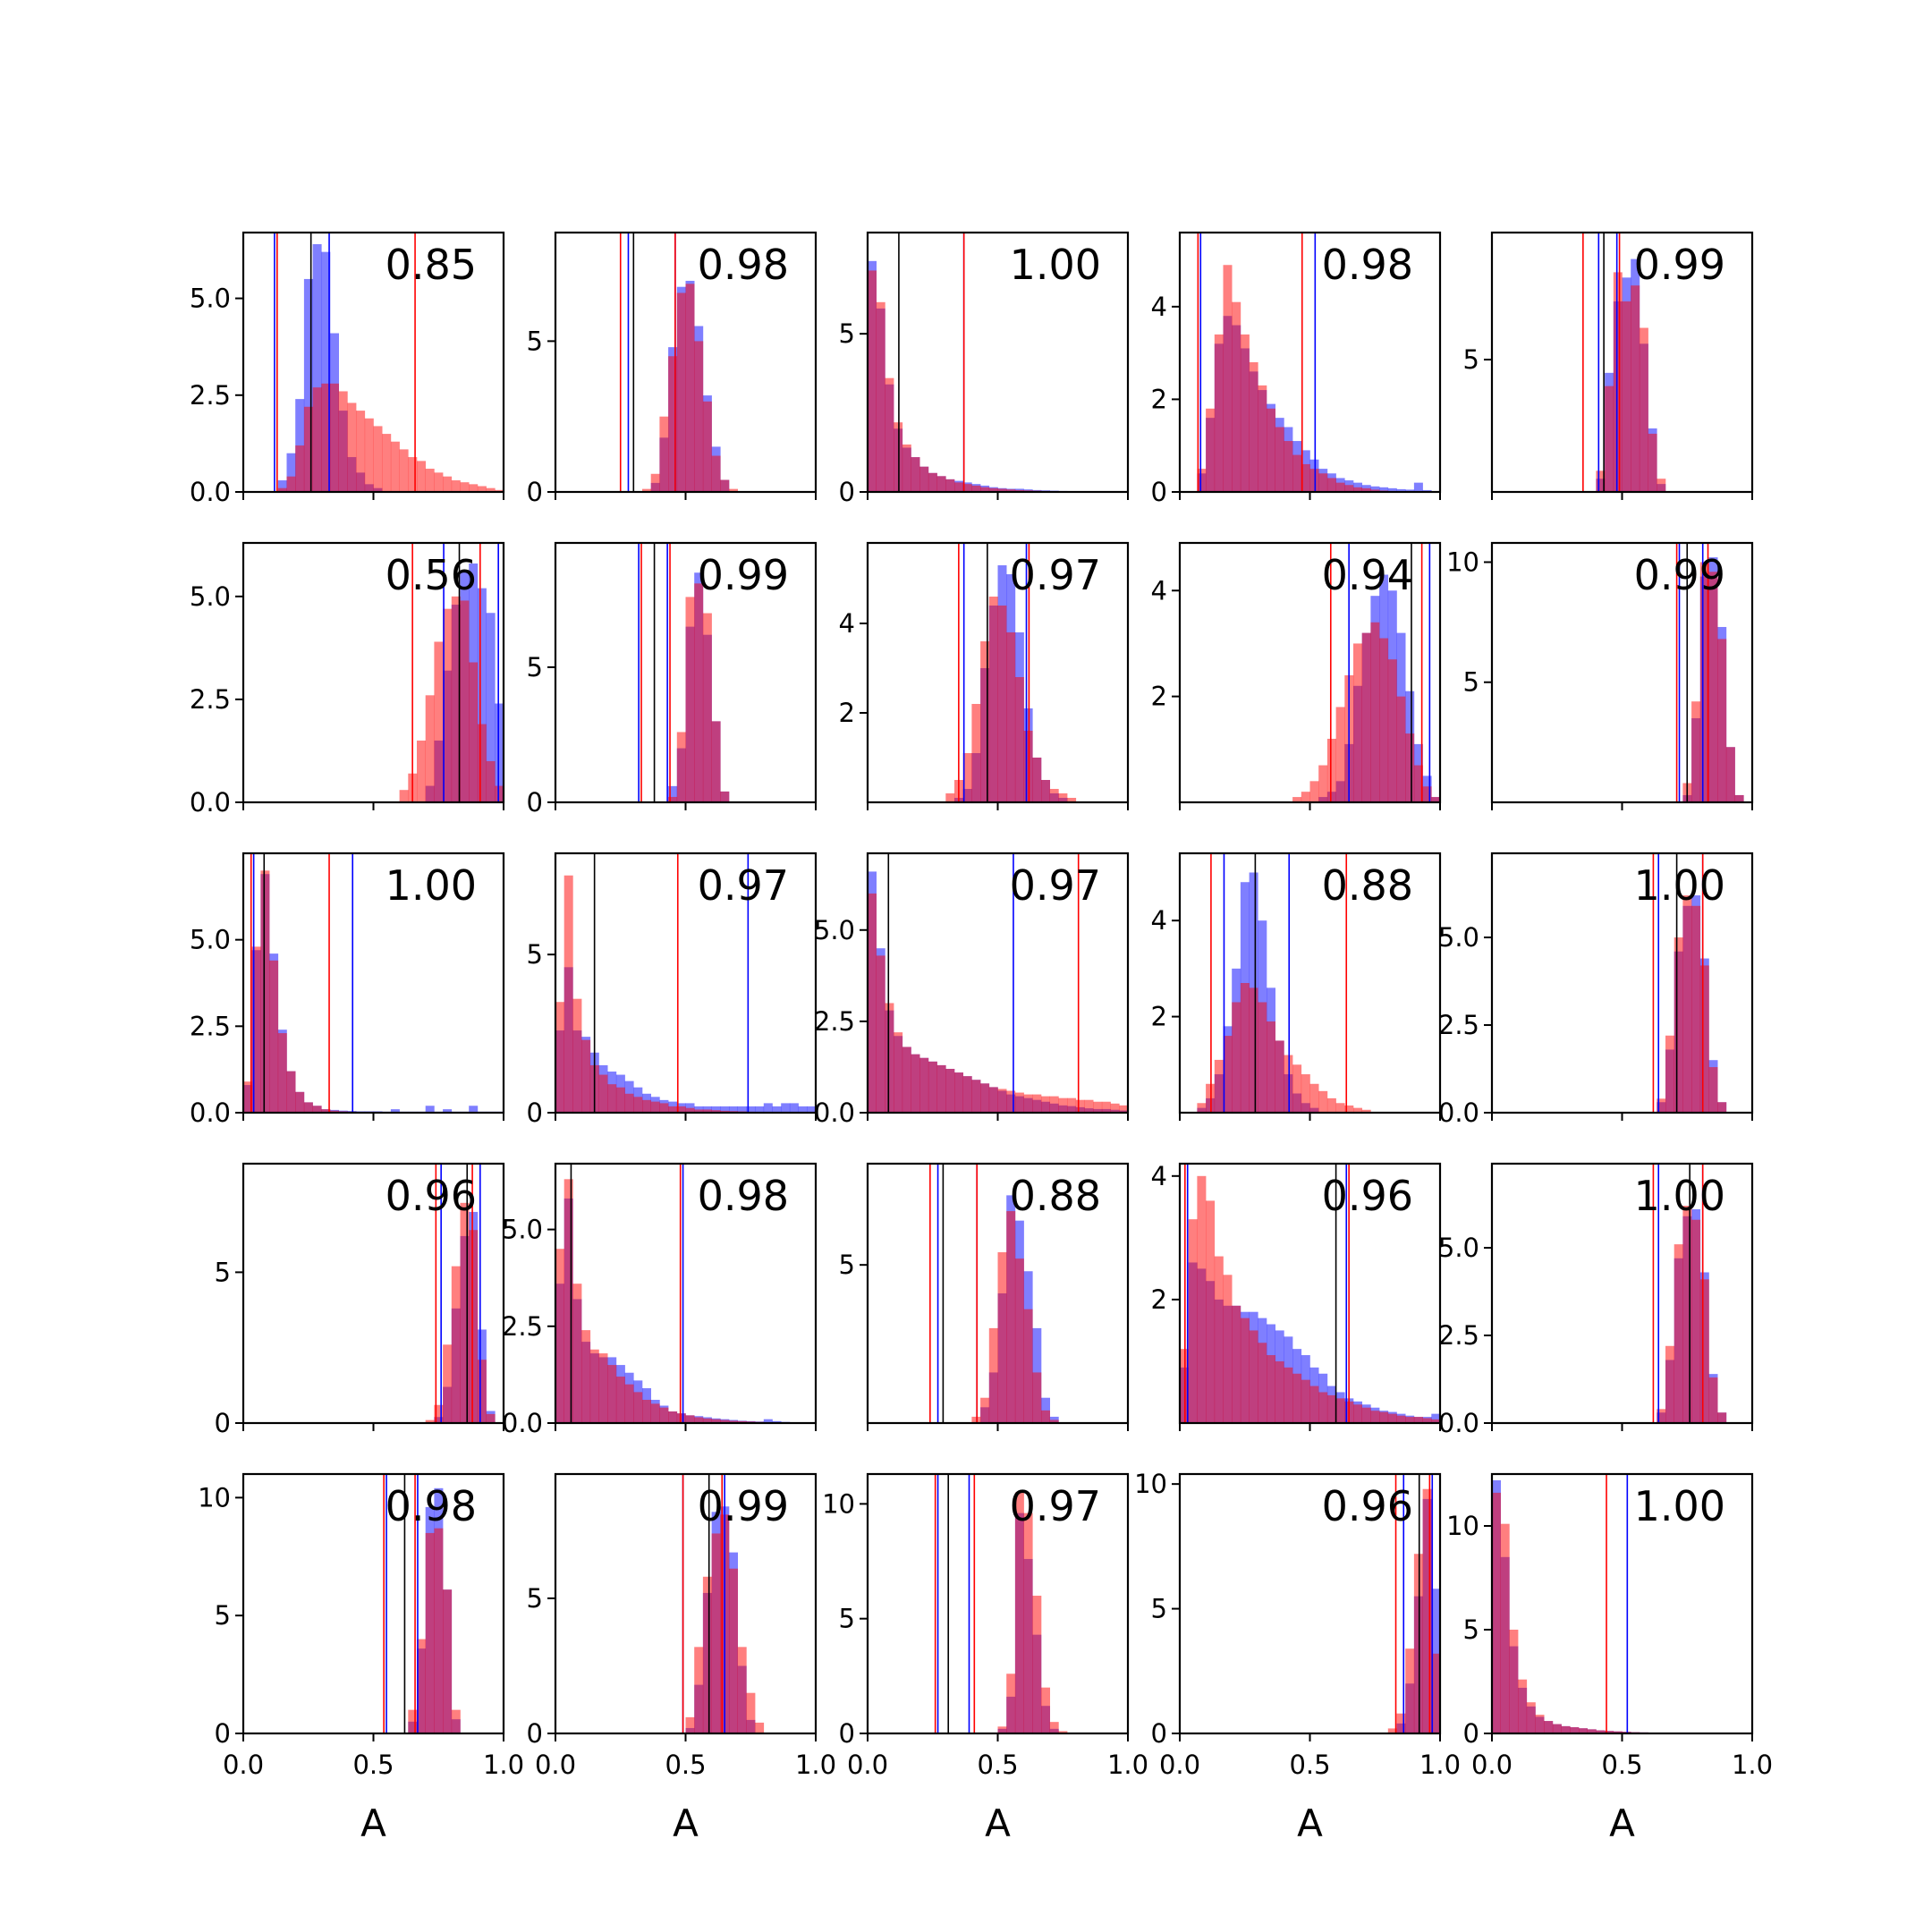  What do you see at coordinates (1440, 1765) in the screenshot?
I see `x-tick-label: 1.0` at bounding box center [1440, 1765].